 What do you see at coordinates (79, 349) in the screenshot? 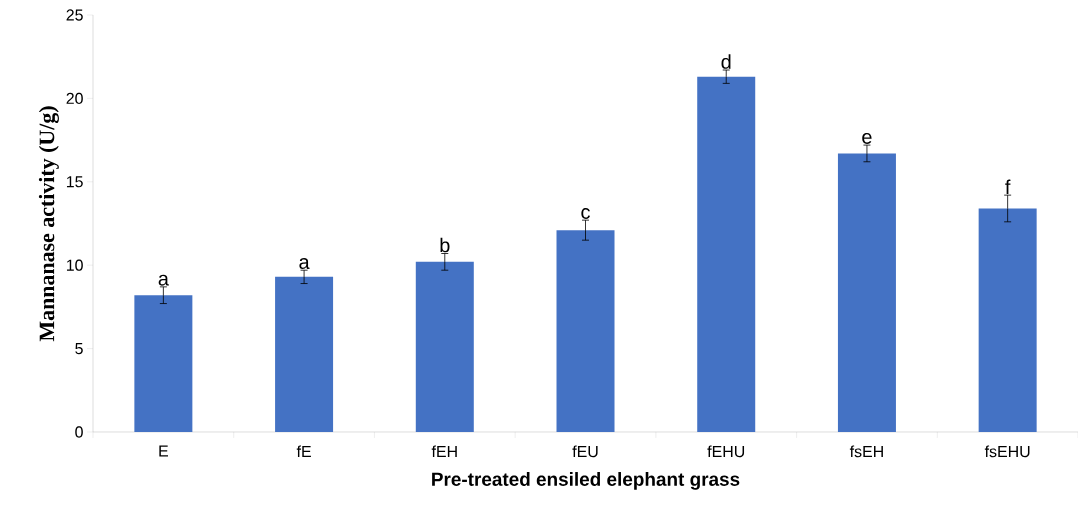
I see `y-tick-label: 5` at bounding box center [79, 349].